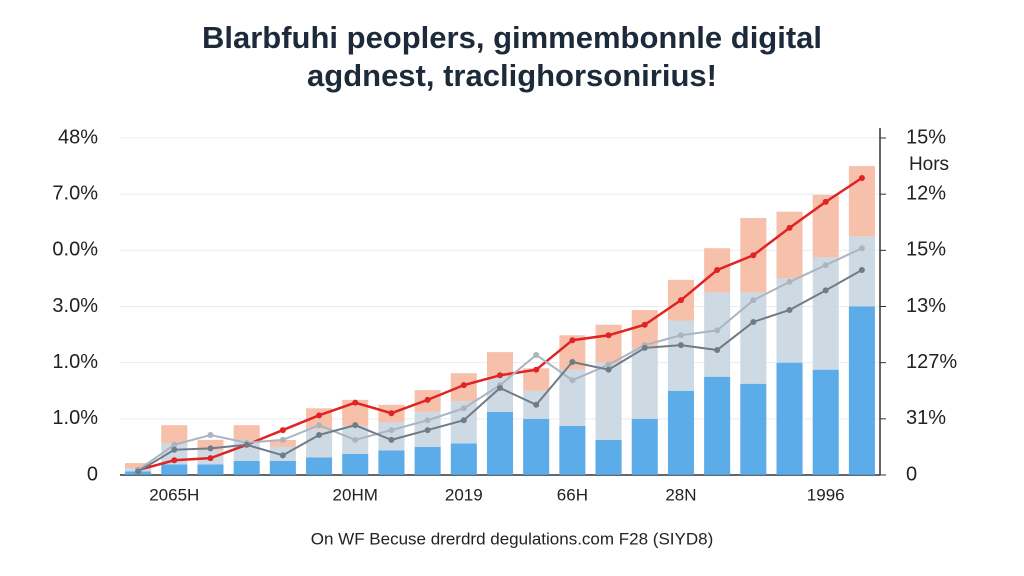  What do you see at coordinates (512, 37) in the screenshot?
I see `chart-title: Blarbfuhi peoplers, gimmembonnle digital` at bounding box center [512, 37].